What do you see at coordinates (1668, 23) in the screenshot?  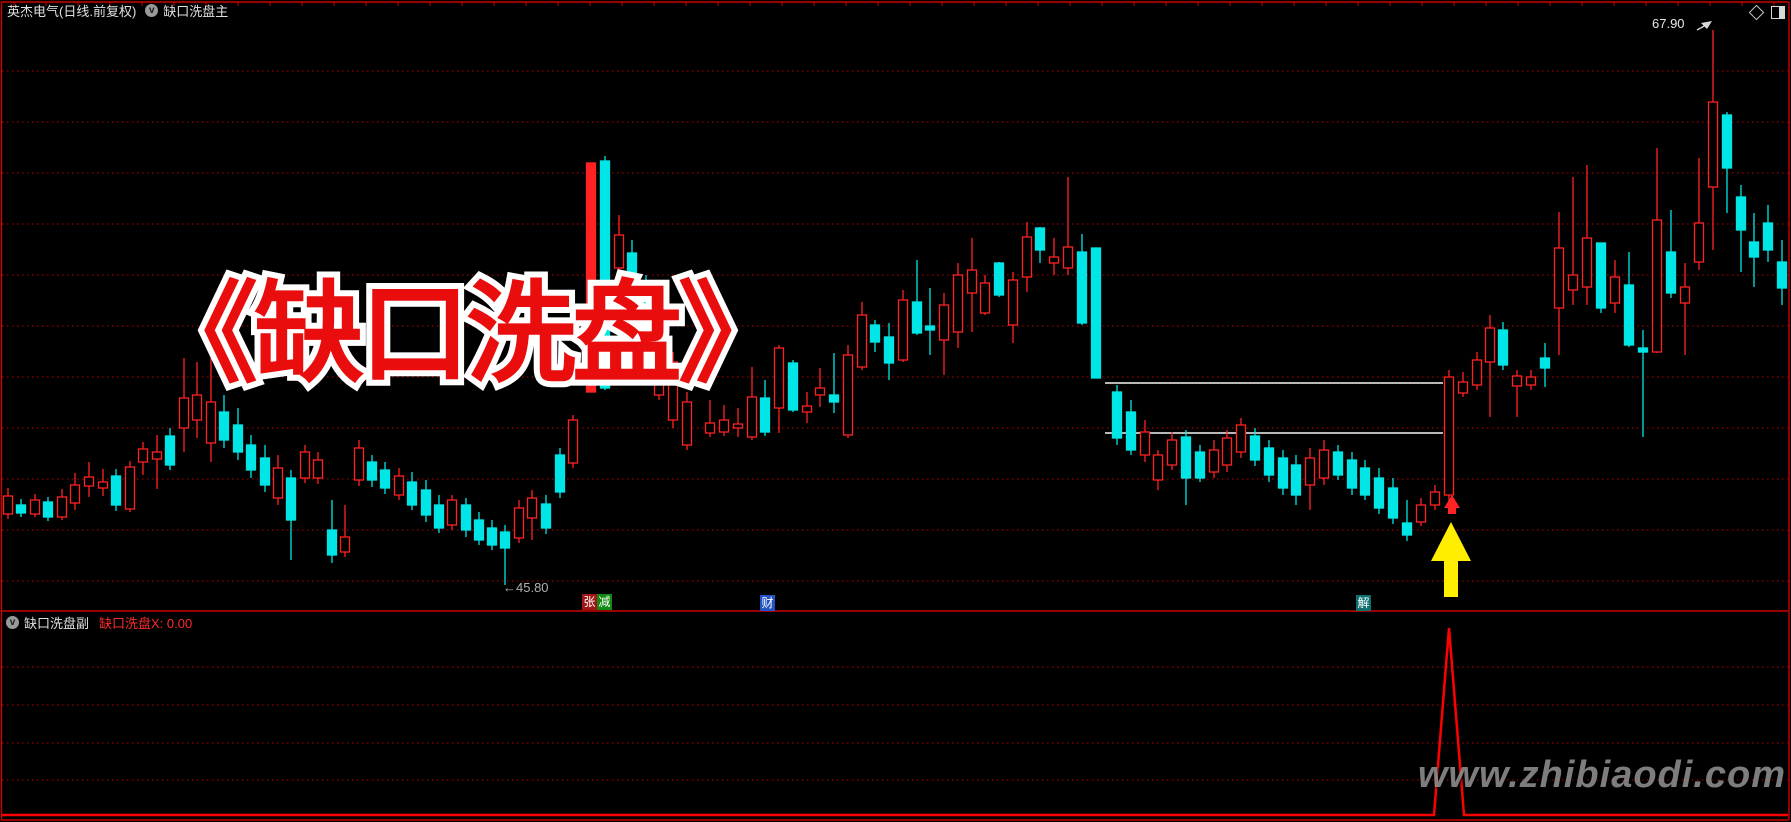 I see `high-price-label: 67.90` at bounding box center [1668, 23].